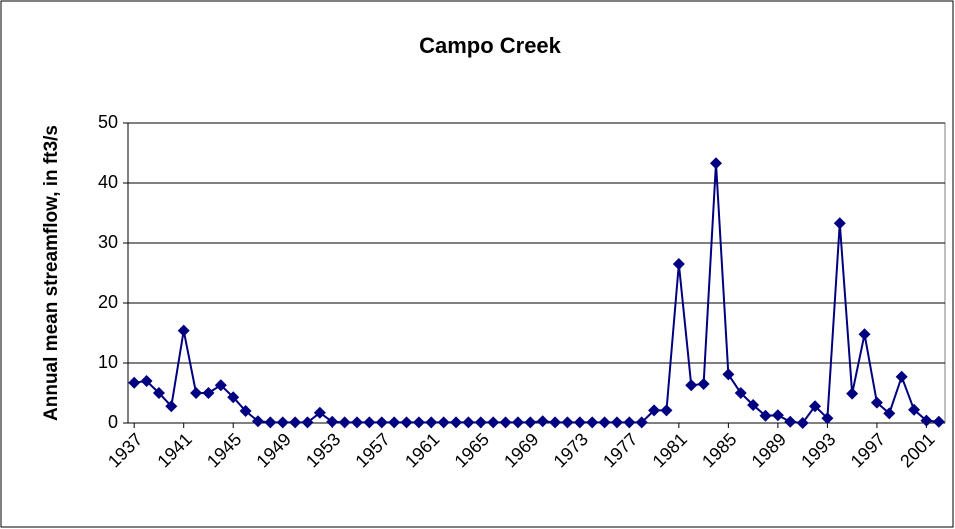 The height and width of the screenshot is (529, 955). I want to click on y-tick-label: 50, so click(108, 122).